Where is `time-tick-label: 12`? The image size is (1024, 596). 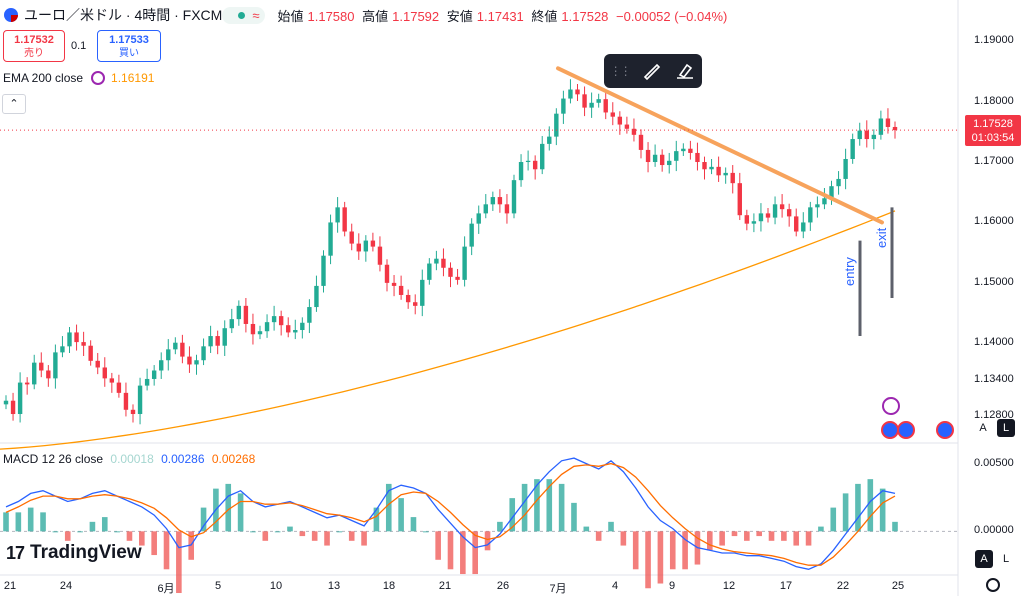
time-tick-label: 12 is located at coordinates (729, 586).